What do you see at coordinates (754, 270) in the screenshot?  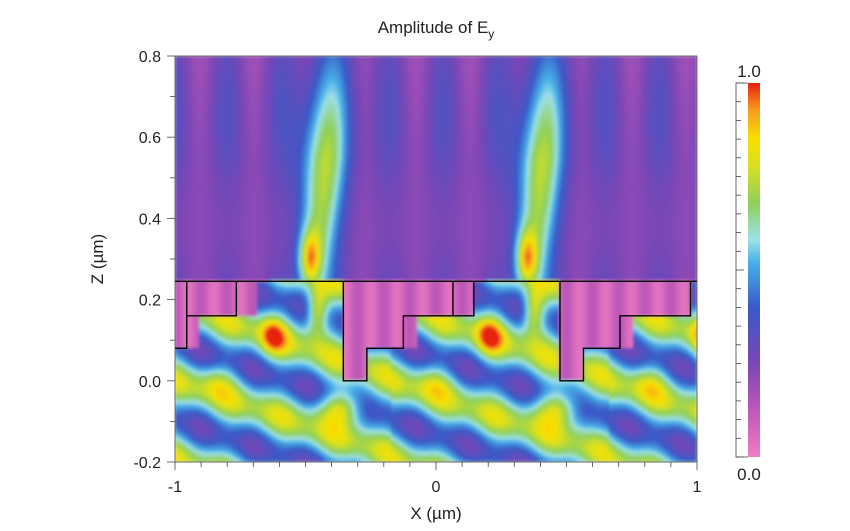 I see `colorbar-gradient` at bounding box center [754, 270].